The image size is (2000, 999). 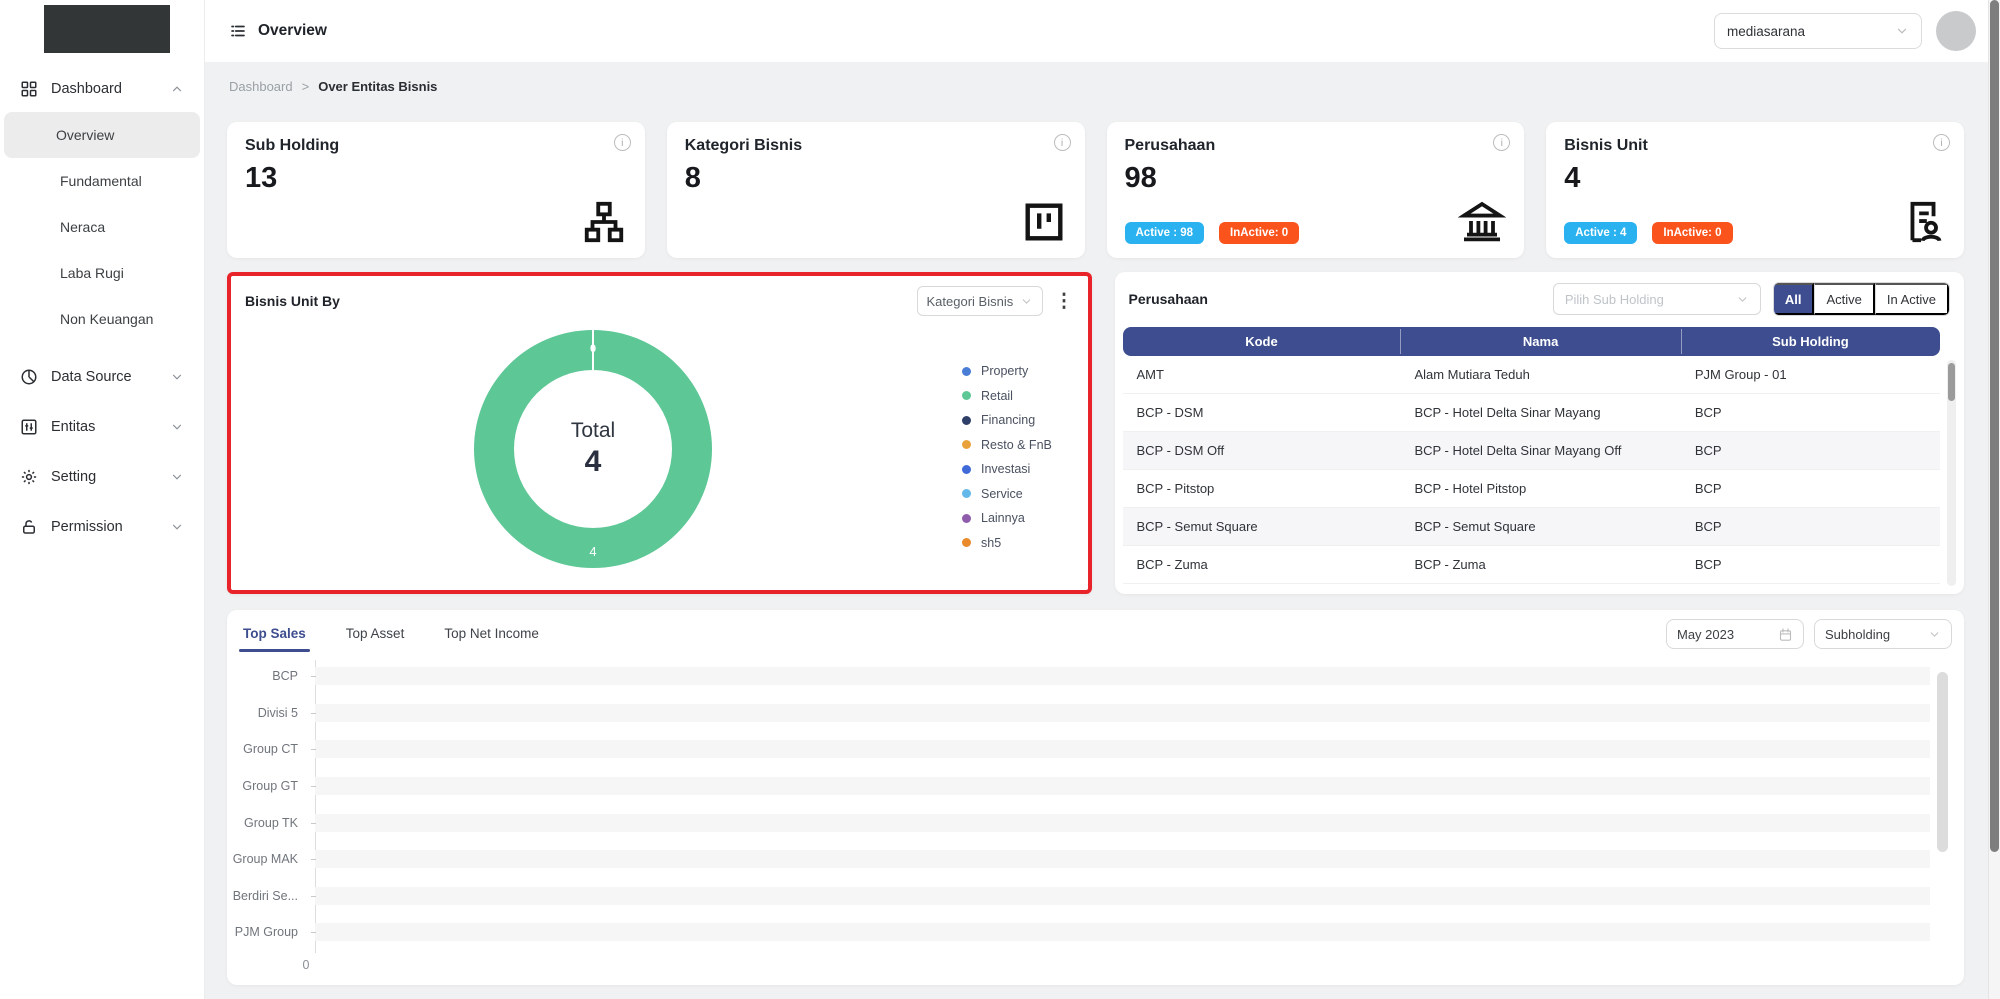 What do you see at coordinates (1883, 634) in the screenshot?
I see `scope-select: Subholding` at bounding box center [1883, 634].